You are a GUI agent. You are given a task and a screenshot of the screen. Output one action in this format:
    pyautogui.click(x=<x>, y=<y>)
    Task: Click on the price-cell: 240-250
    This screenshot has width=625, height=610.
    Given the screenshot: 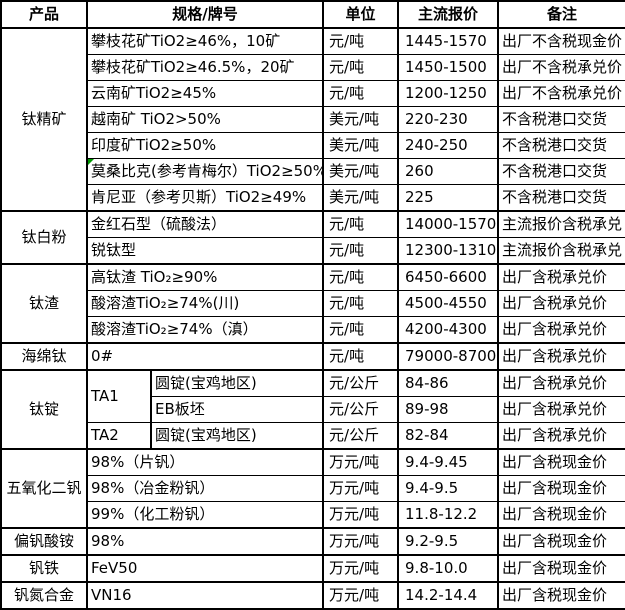 What is the action you would take?
    pyautogui.click(x=448, y=145)
    